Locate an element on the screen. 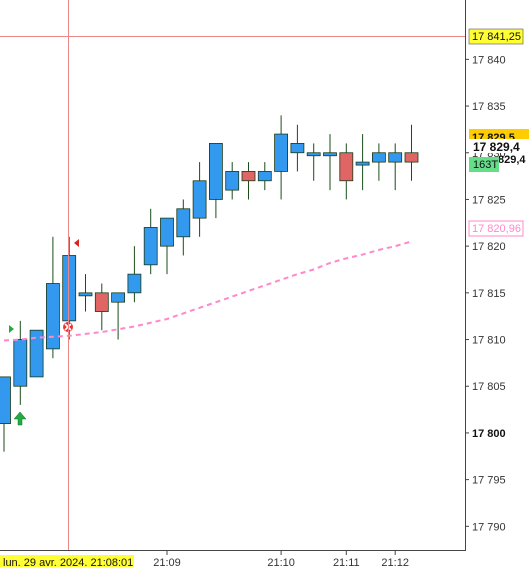  moving-average-line is located at coordinates (207, 291).